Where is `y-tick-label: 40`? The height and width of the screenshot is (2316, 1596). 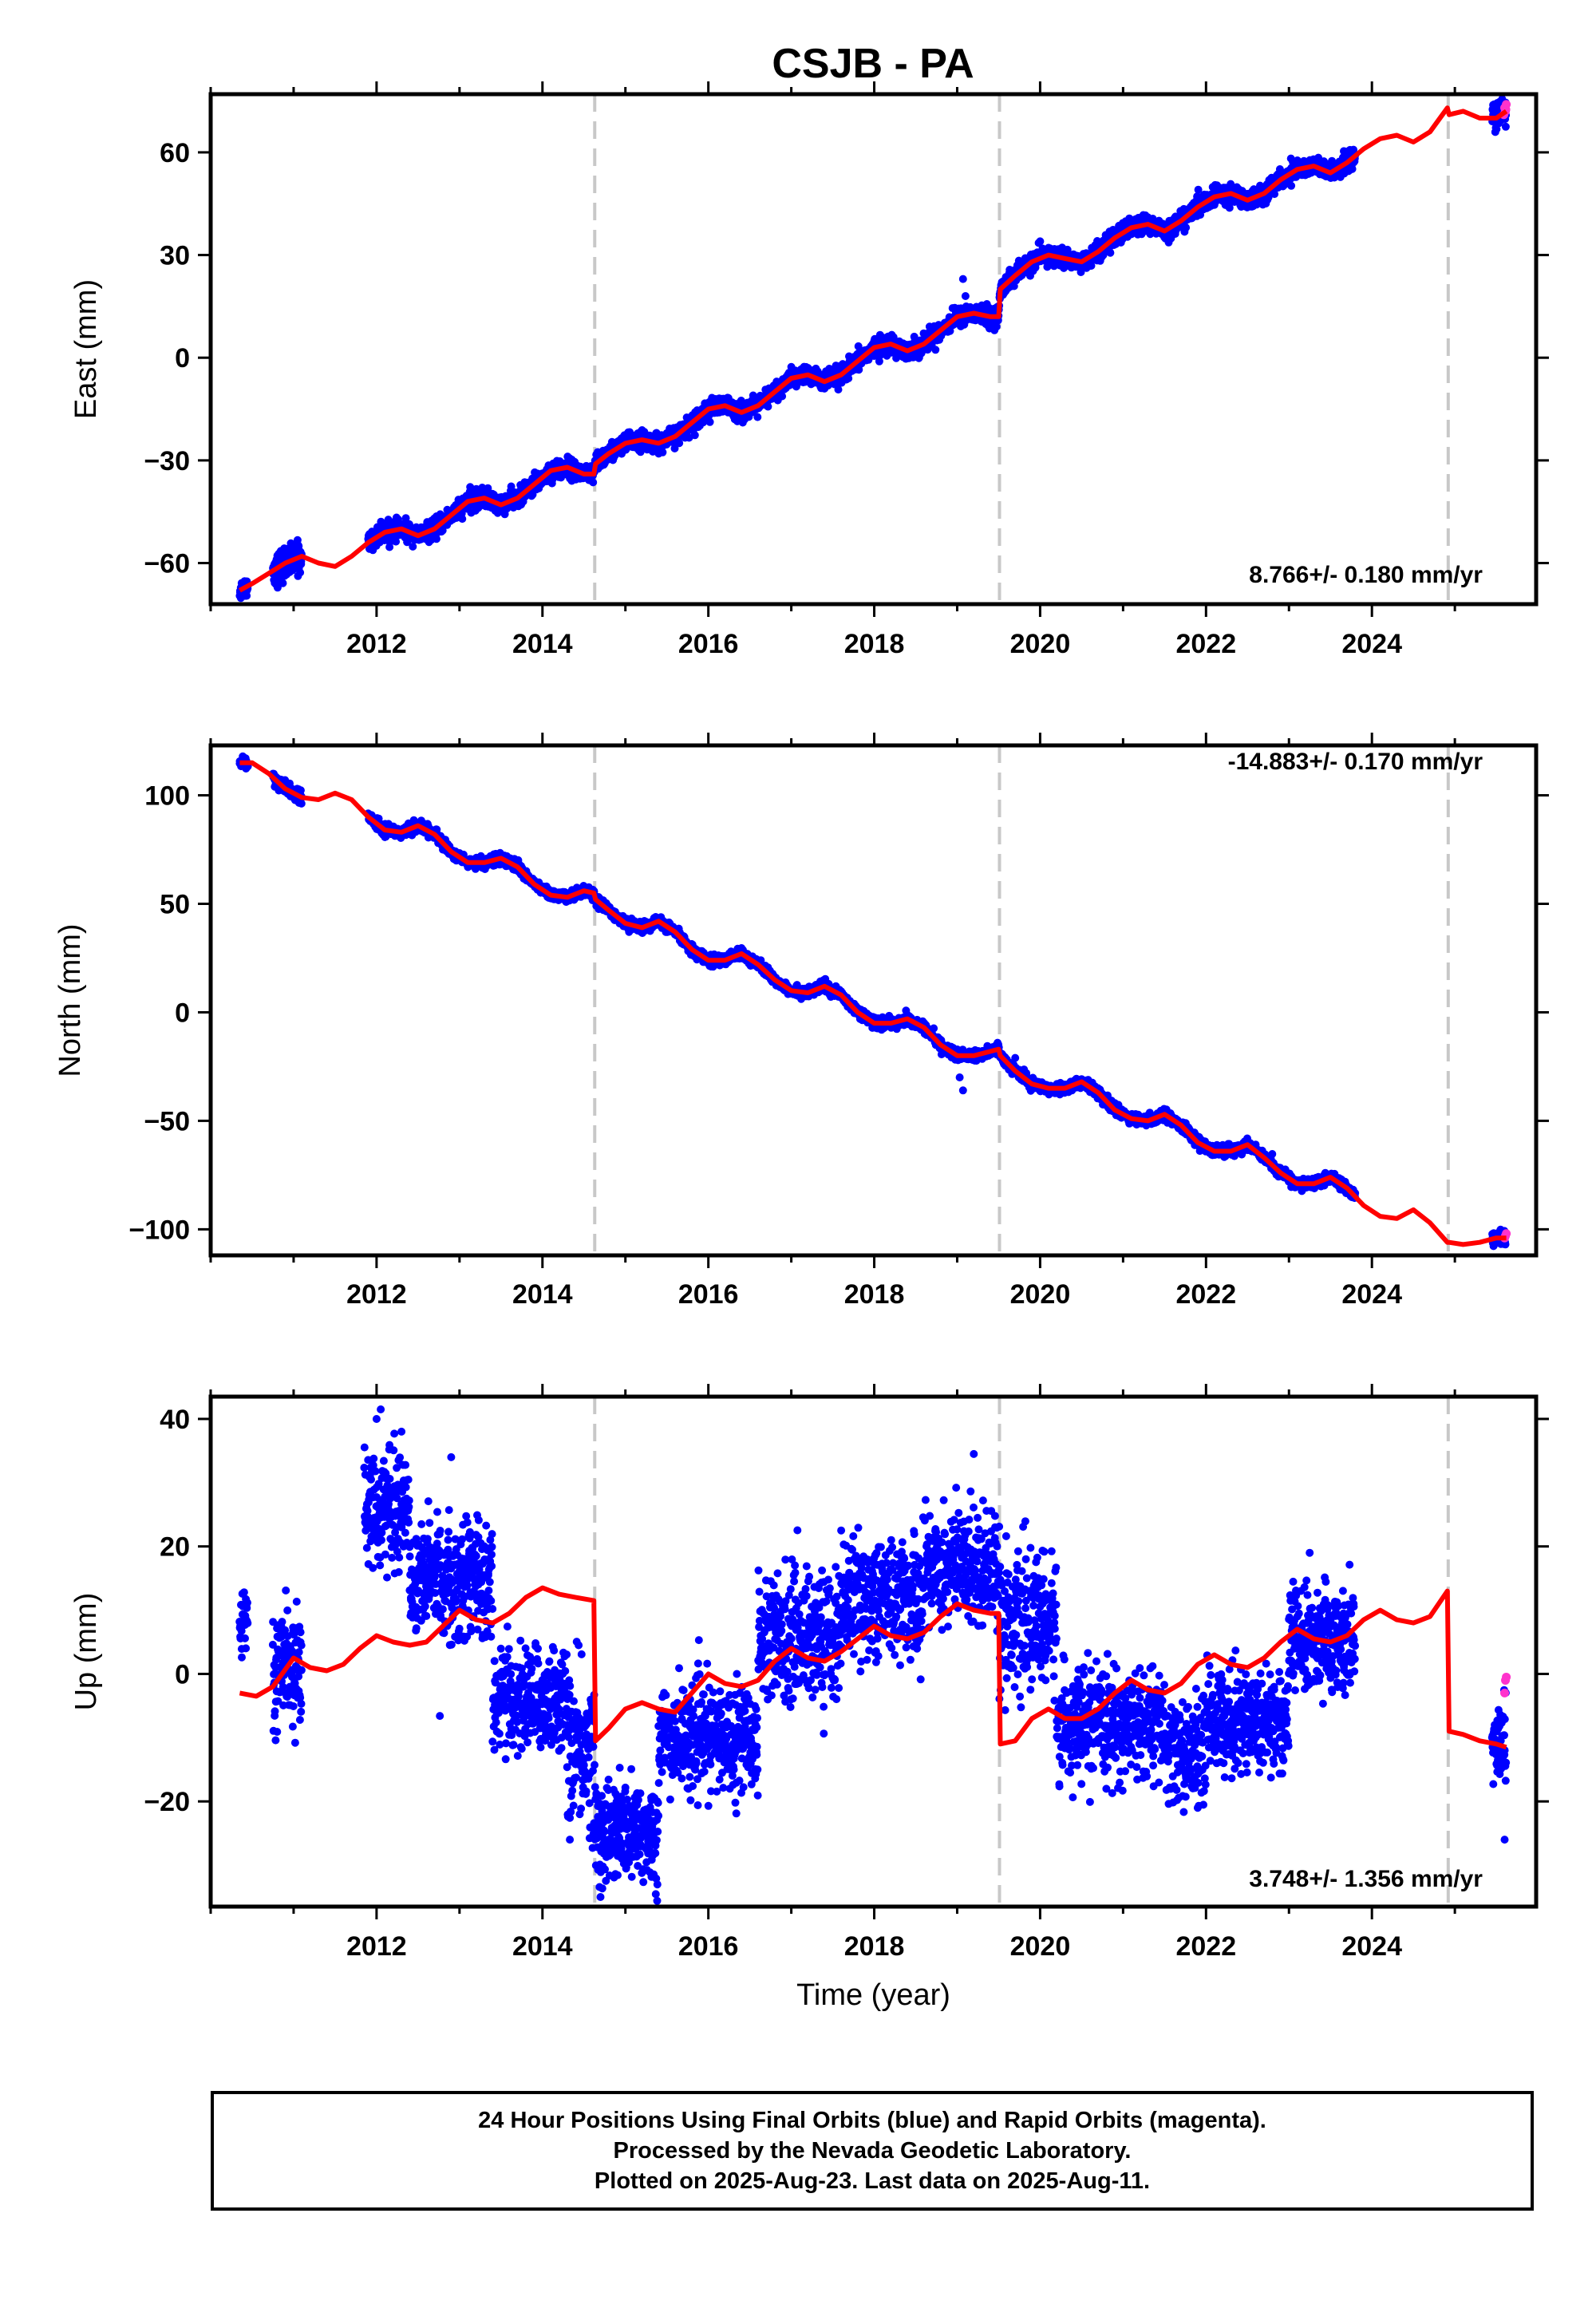 y-tick-label: 40 is located at coordinates (175, 1420).